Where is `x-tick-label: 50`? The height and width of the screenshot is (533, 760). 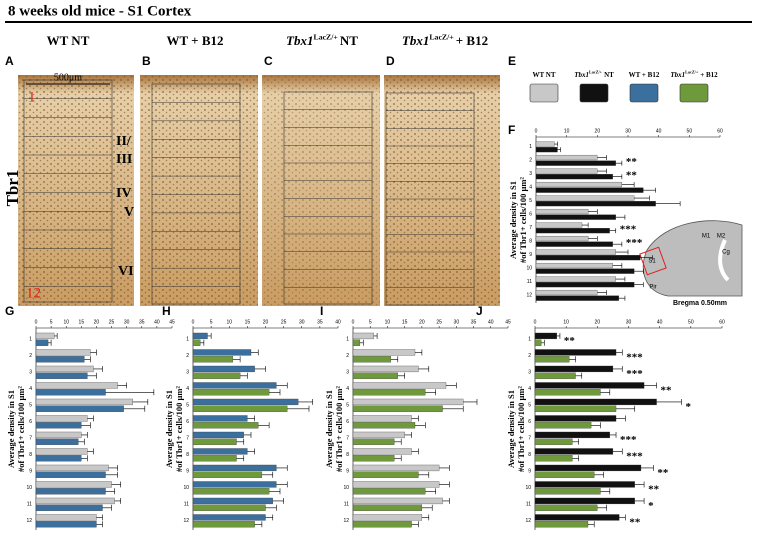 x-tick-label: 50 is located at coordinates (691, 322).